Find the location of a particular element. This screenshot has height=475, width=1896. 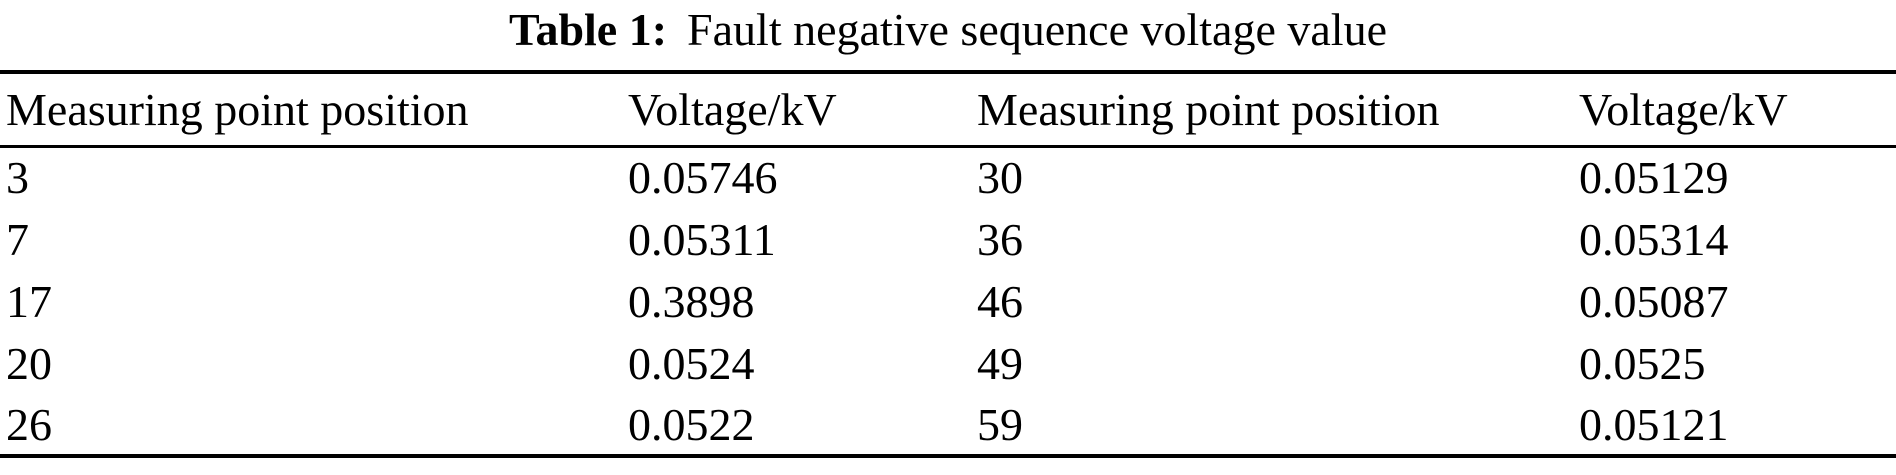

table-caption-text: Fault negative sequence voltage value is located at coordinates (1037, 29).